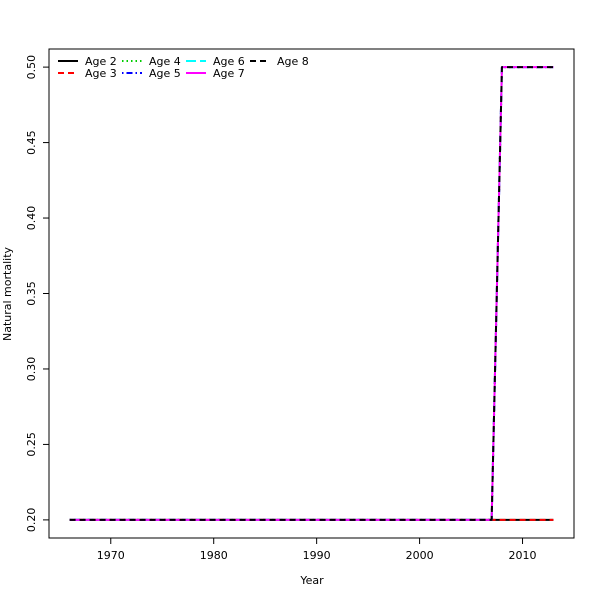  What do you see at coordinates (31, 218) in the screenshot?
I see `y-tick-label: 0.40` at bounding box center [31, 218].